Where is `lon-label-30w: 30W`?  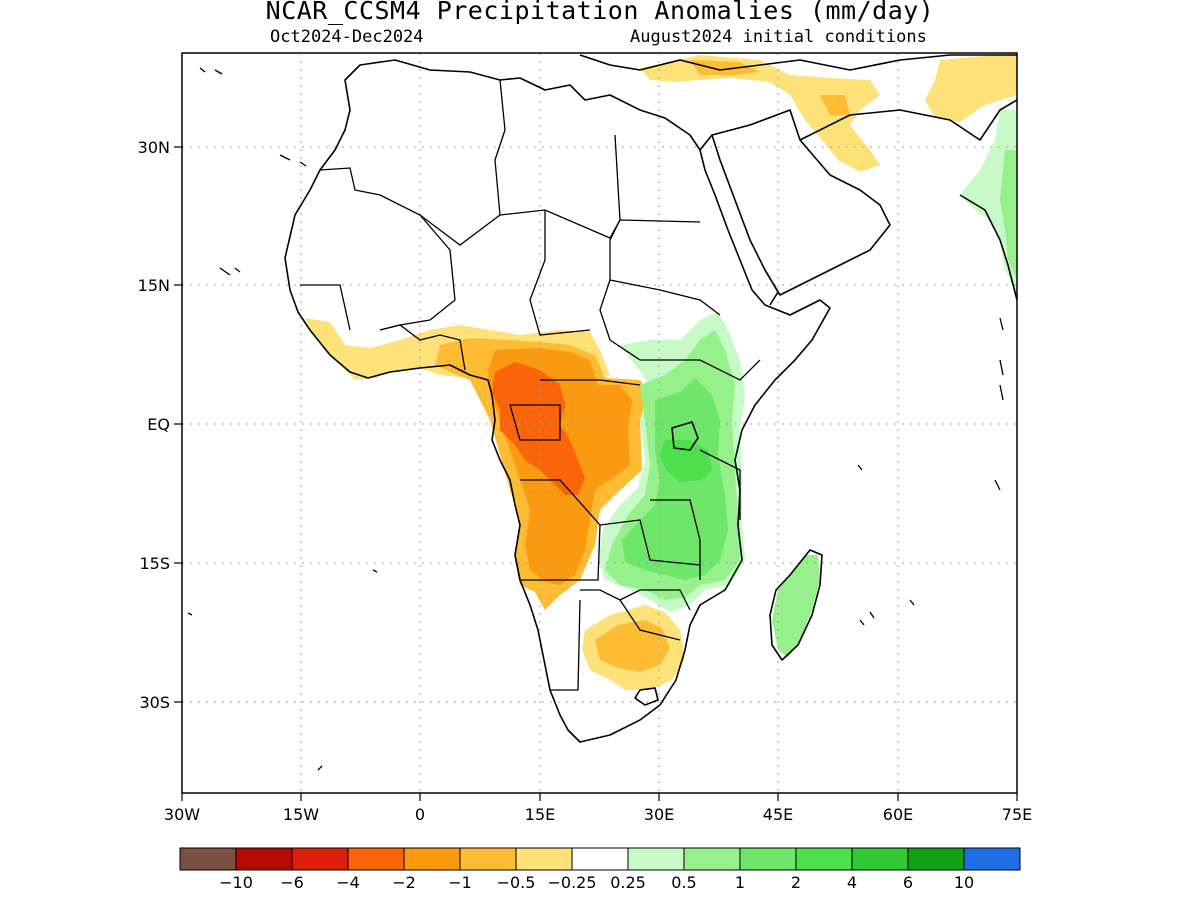
lon-label-30w: 30W is located at coordinates (182, 814).